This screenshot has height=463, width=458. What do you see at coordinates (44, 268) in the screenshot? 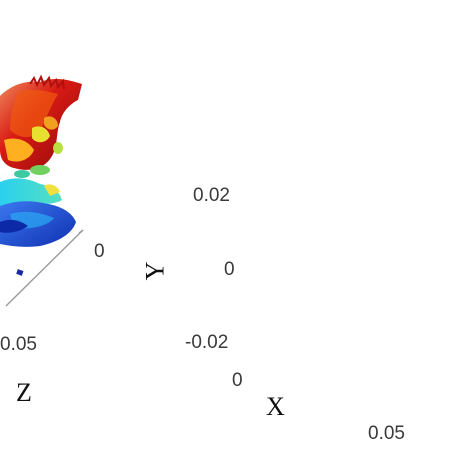
I see `z-axis-line` at bounding box center [44, 268].